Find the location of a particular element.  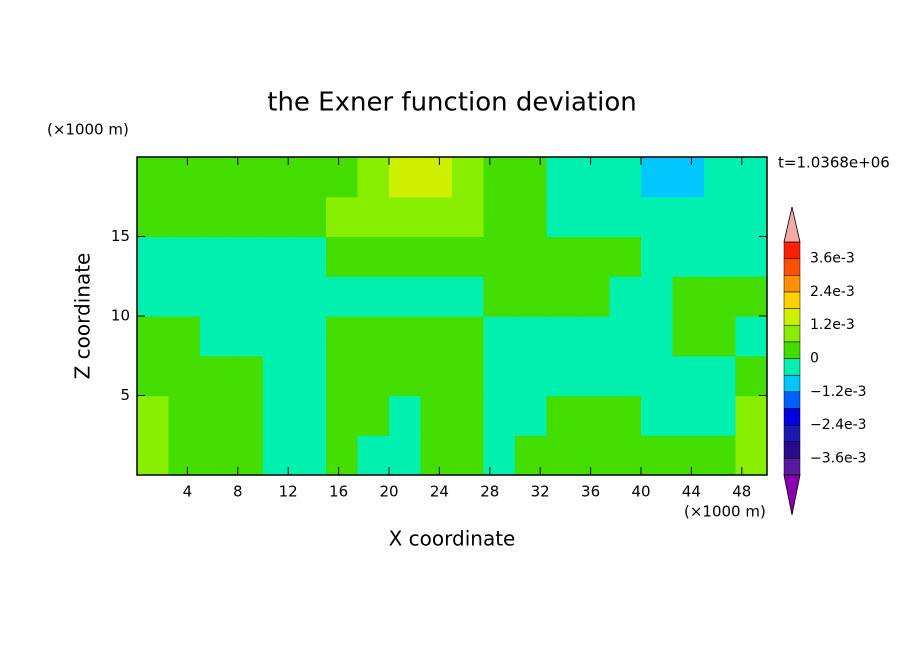

colorbar-extend-high is located at coordinates (792, 224).